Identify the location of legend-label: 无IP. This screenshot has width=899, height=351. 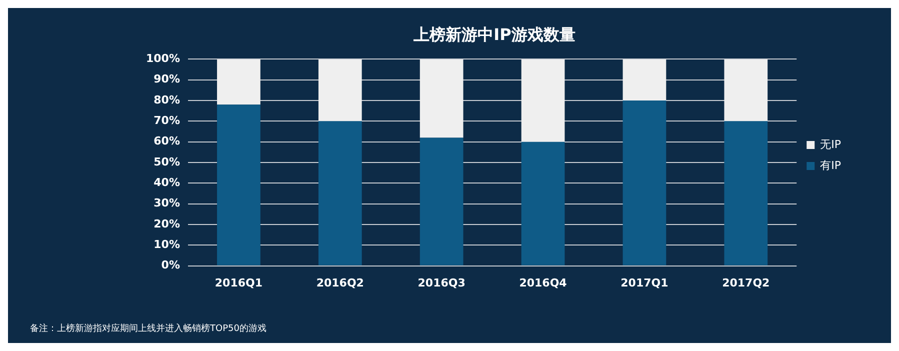
(831, 144).